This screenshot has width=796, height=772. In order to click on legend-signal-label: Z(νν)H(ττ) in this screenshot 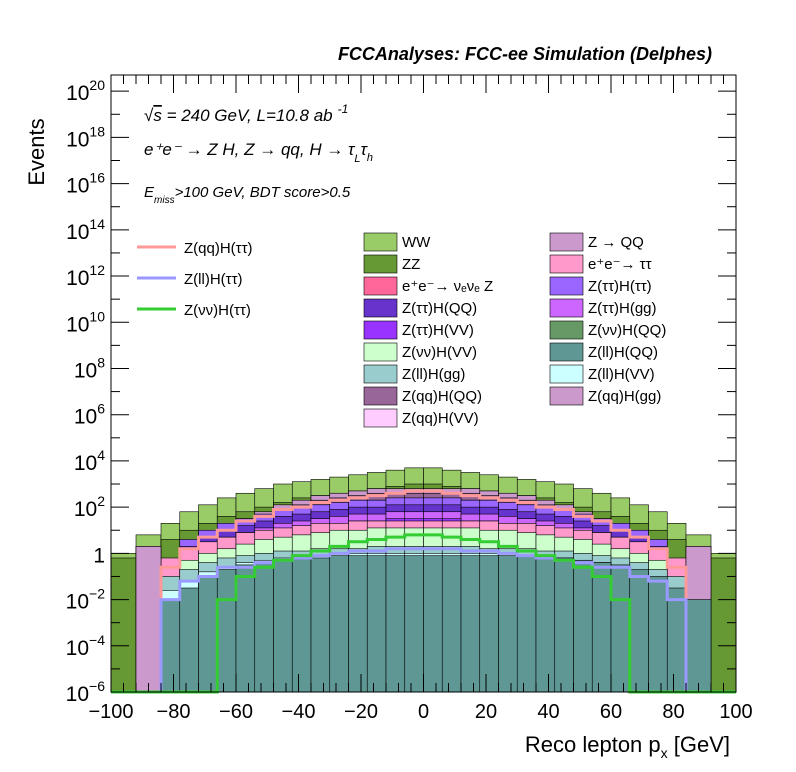, I will do `click(217, 310)`.